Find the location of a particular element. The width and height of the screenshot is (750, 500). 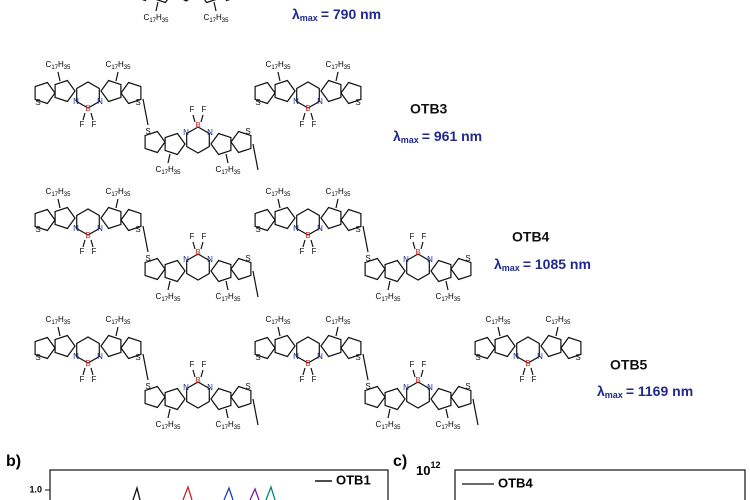

subscript: max is located at coordinates (309, 18).